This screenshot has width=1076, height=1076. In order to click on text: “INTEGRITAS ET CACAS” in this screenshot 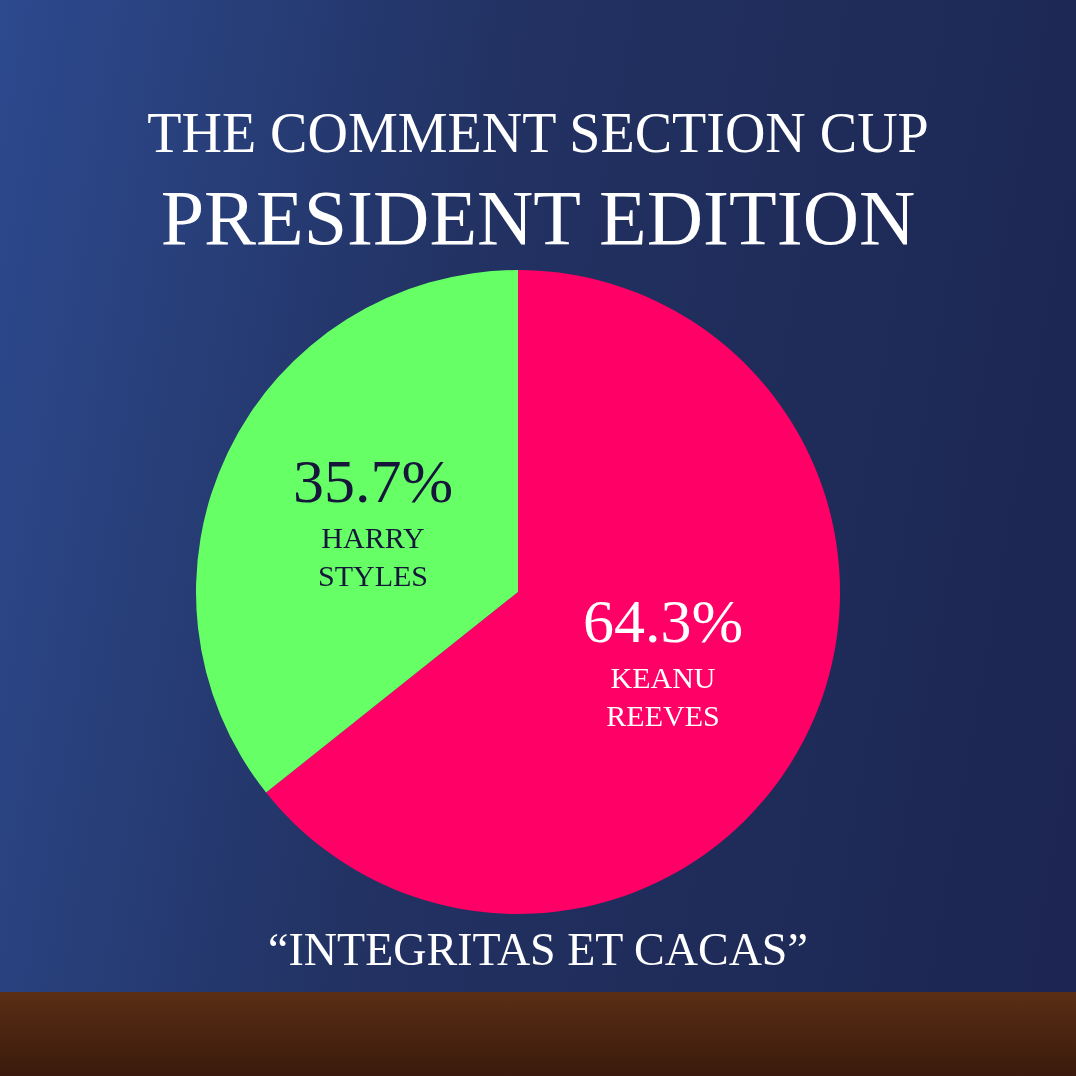, I will do `click(538, 949)`.